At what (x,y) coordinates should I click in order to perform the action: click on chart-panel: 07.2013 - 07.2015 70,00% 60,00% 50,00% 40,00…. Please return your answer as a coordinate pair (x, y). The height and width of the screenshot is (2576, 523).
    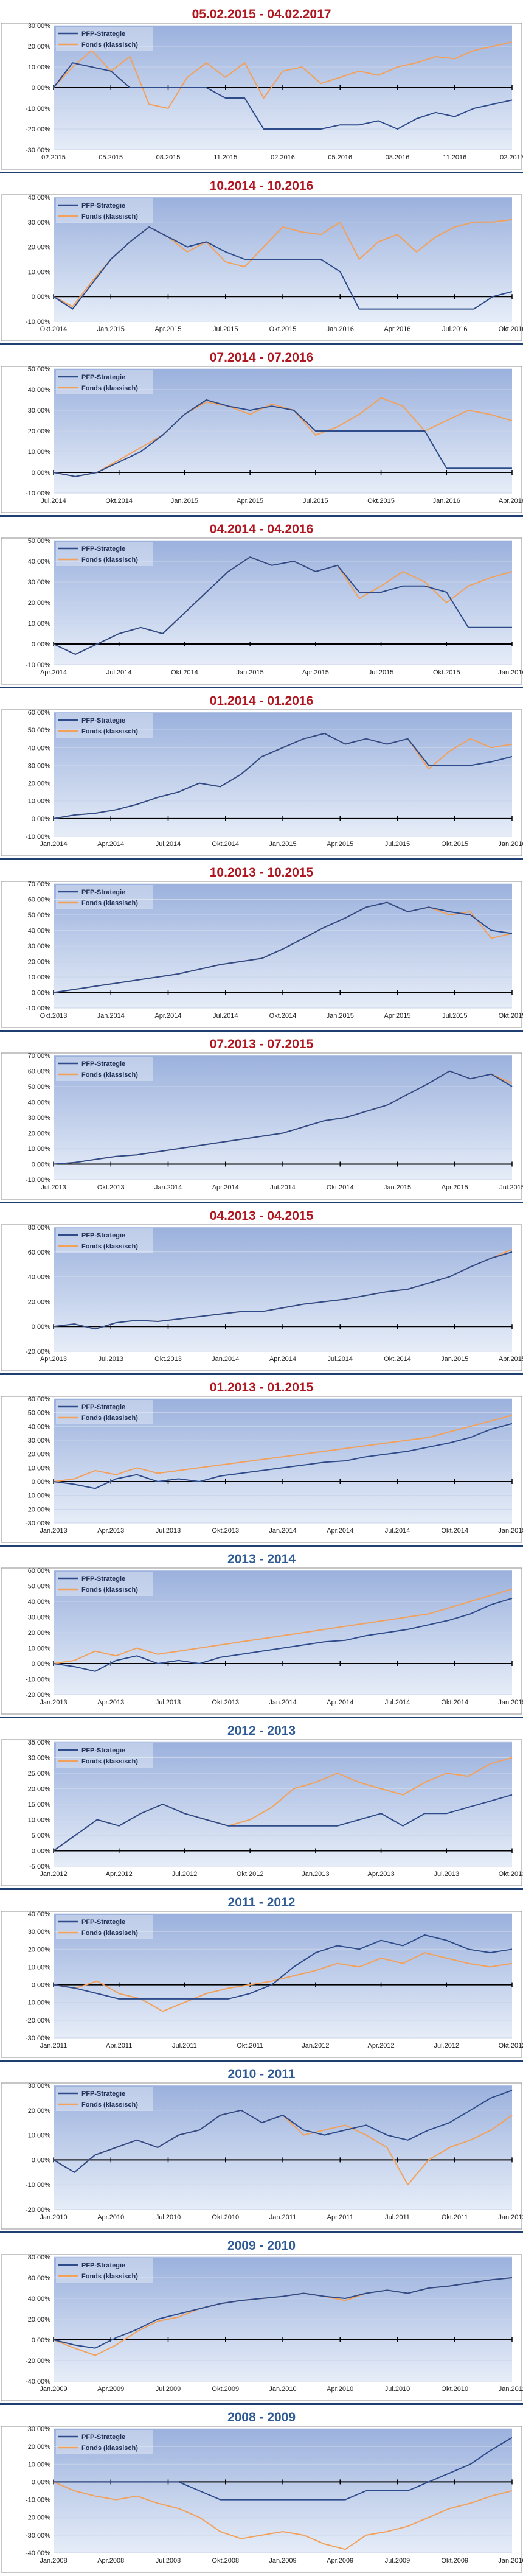
    Looking at the image, I should click on (261, 1116).